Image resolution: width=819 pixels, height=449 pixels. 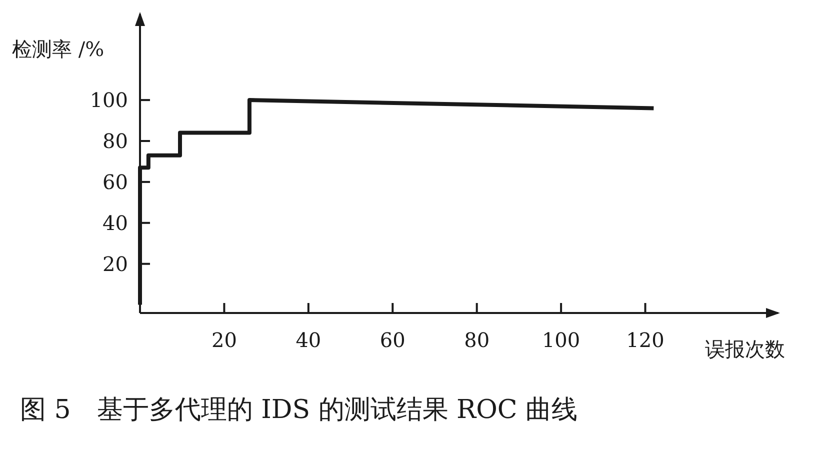 What do you see at coordinates (745, 349) in the screenshot?
I see `xlabel: 误报次数` at bounding box center [745, 349].